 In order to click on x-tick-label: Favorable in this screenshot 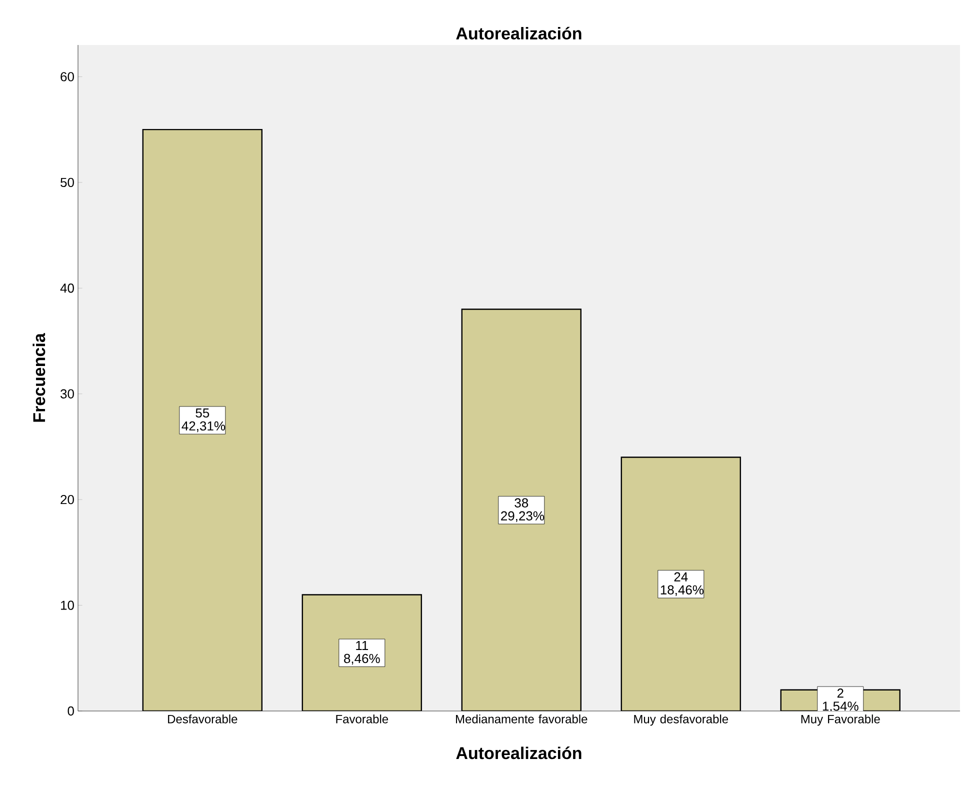, I will do `click(362, 719)`.